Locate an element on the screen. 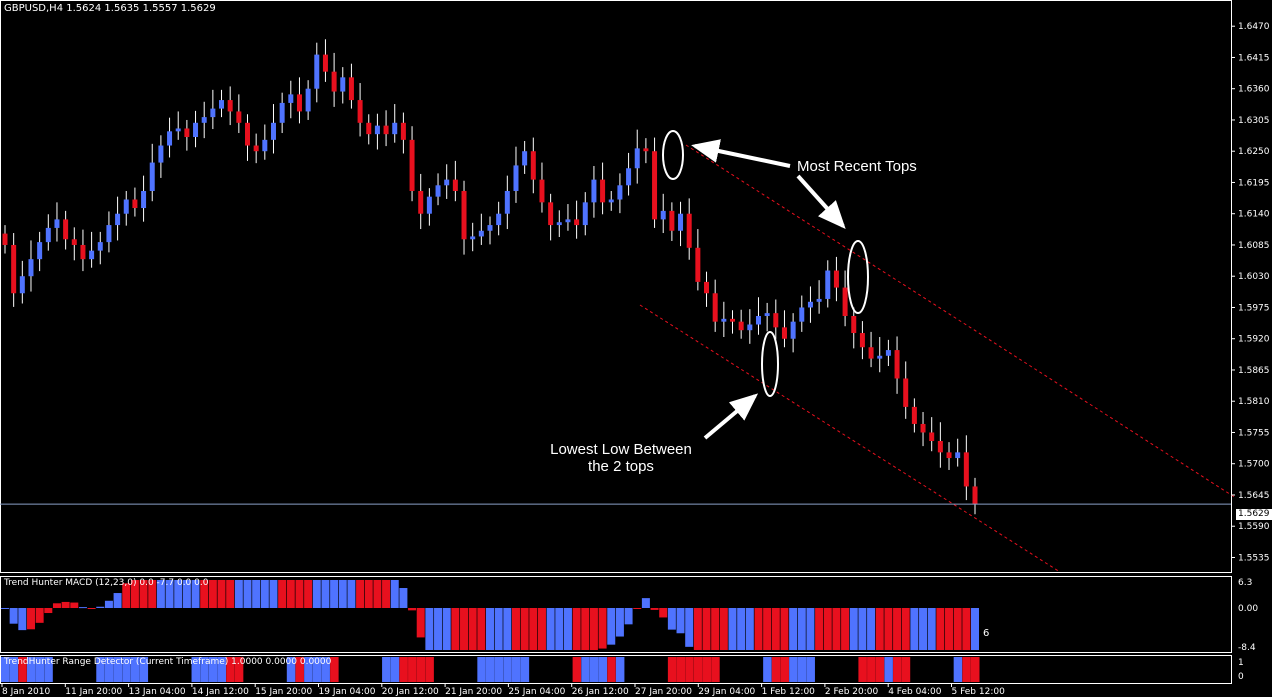 This screenshot has height=697, width=1272. time-tick-label: 19 Jan 04:00 is located at coordinates (347, 692).